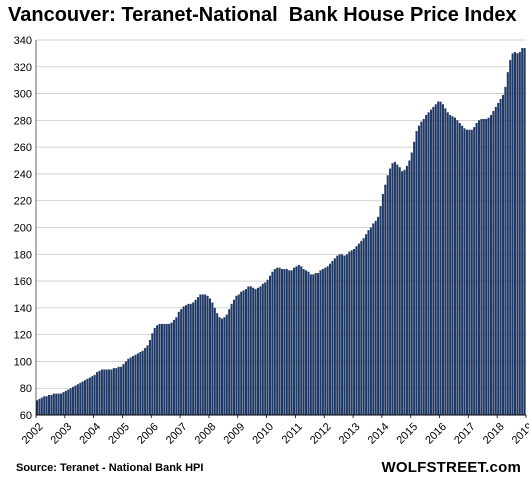  Describe the element at coordinates (407, 434) in the screenshot. I see `x-tick-label: 2015` at that location.